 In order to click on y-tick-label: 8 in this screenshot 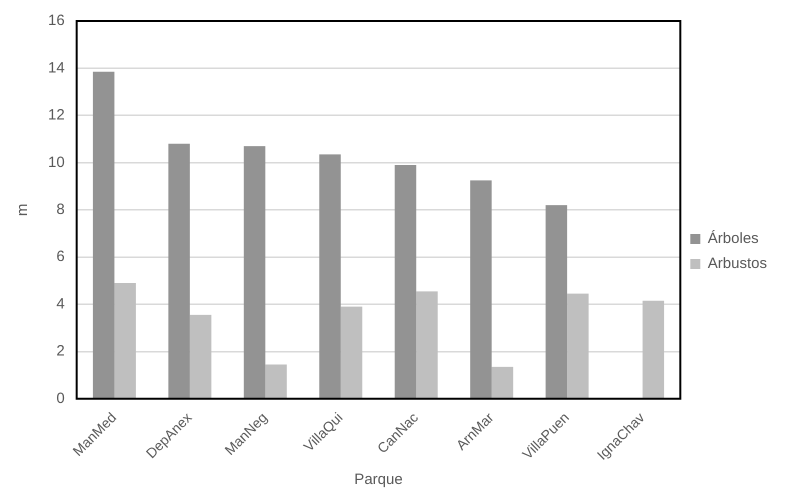, I will do `click(60, 209)`.